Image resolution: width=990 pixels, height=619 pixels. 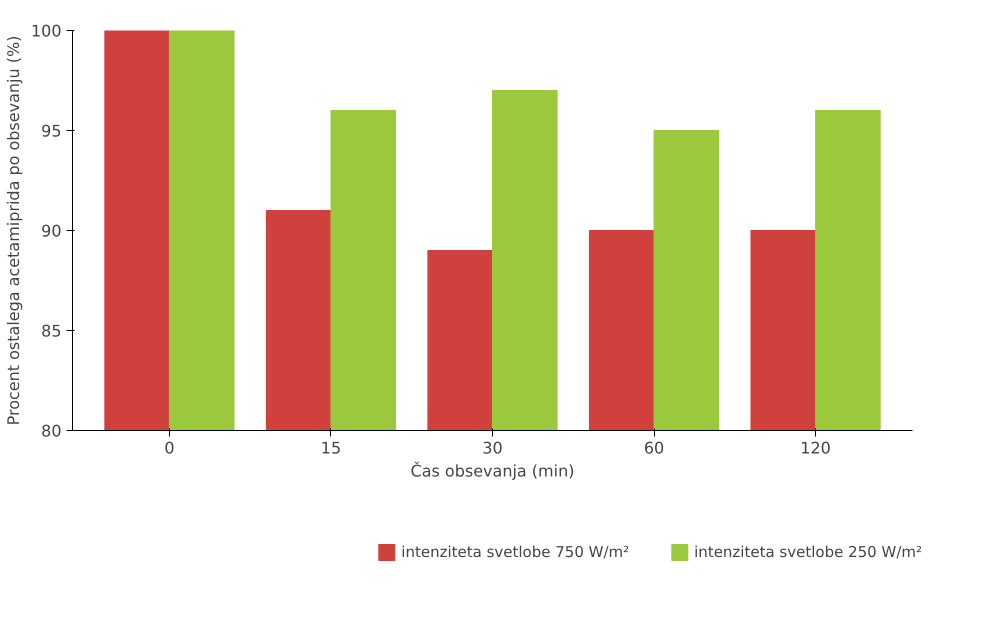 I want to click on y-tick-label: 95, so click(x=51, y=131).